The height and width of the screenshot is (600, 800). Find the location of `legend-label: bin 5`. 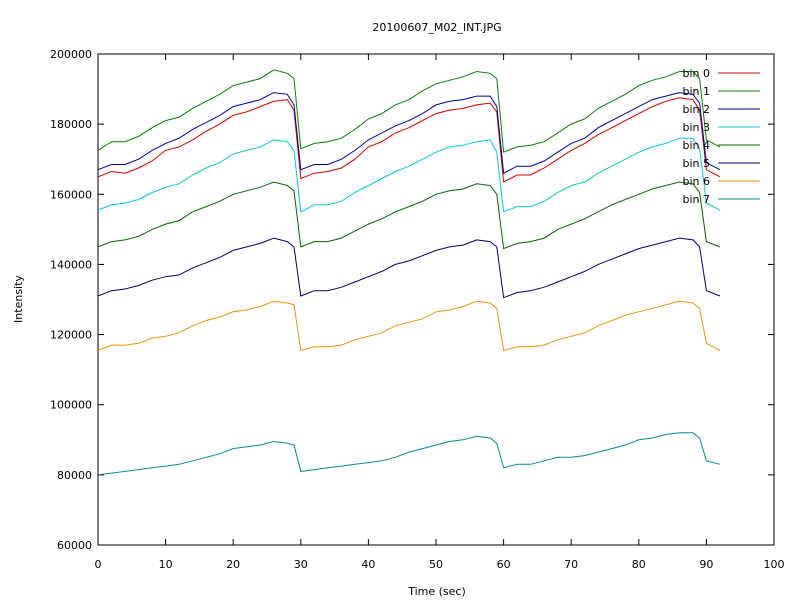

legend-label: bin 5 is located at coordinates (696, 163).